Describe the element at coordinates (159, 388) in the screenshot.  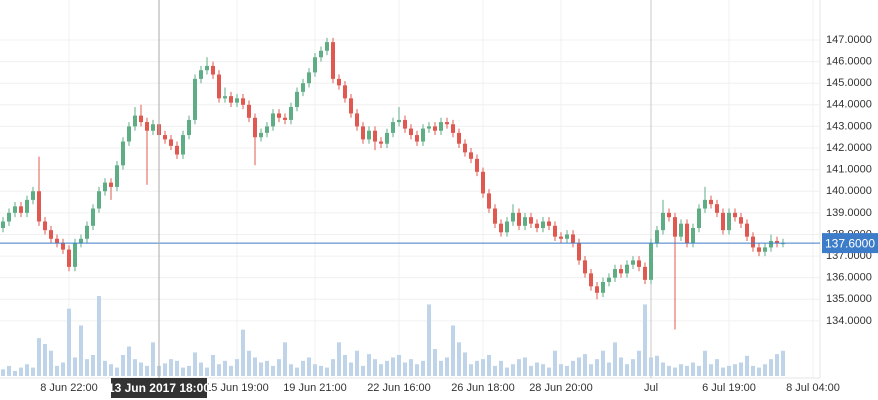
I see `crosshair-label: 13 Jun 2017 18:00` at that location.